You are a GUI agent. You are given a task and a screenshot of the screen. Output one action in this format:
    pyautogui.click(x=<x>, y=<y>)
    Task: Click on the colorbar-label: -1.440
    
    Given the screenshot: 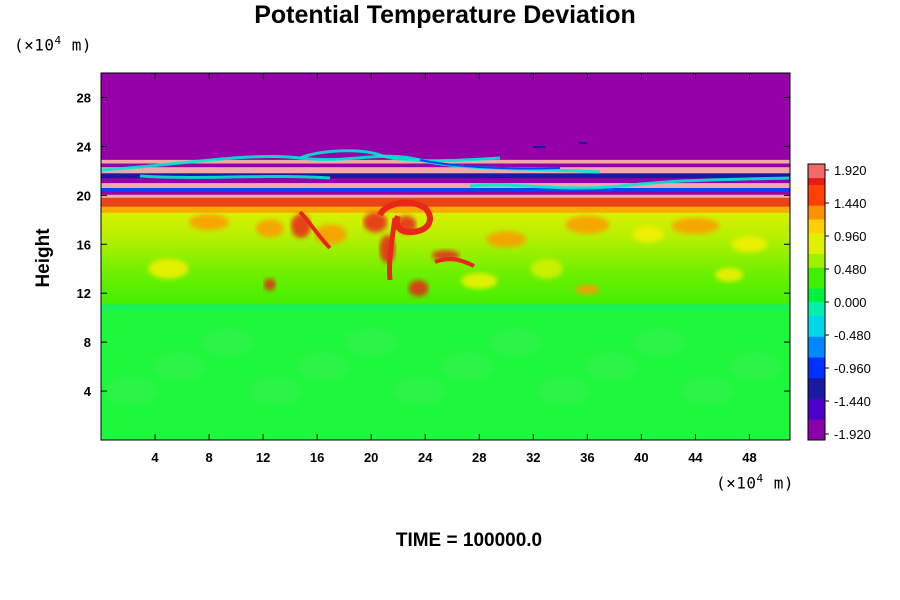 What is the action you would take?
    pyautogui.click(x=852, y=401)
    